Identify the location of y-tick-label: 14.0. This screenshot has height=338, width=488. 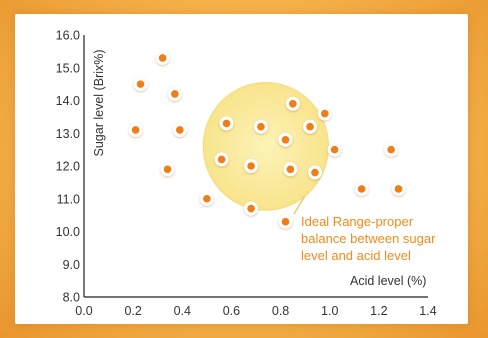
(68, 101).